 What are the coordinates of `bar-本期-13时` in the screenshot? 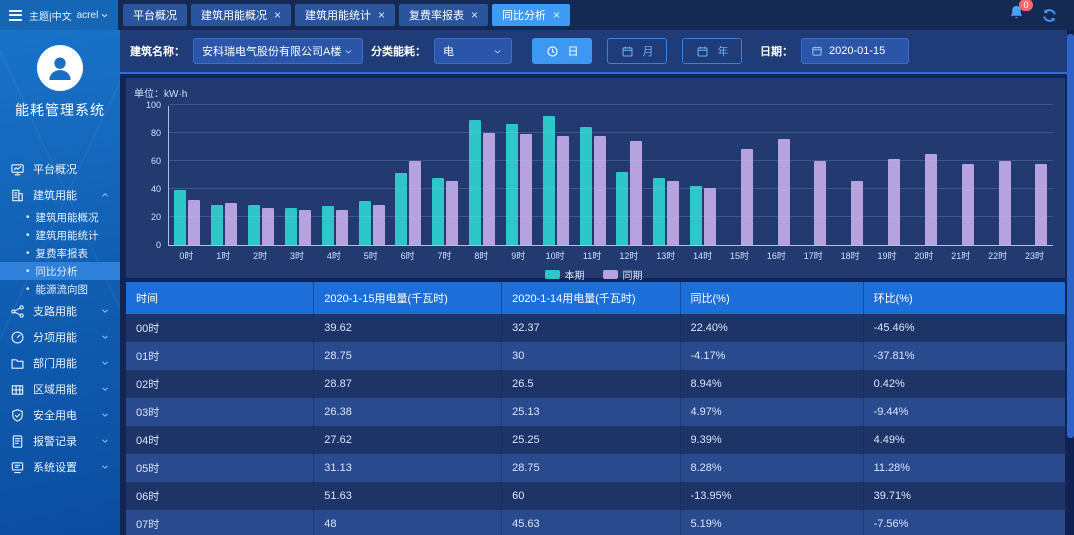 It's located at (659, 211).